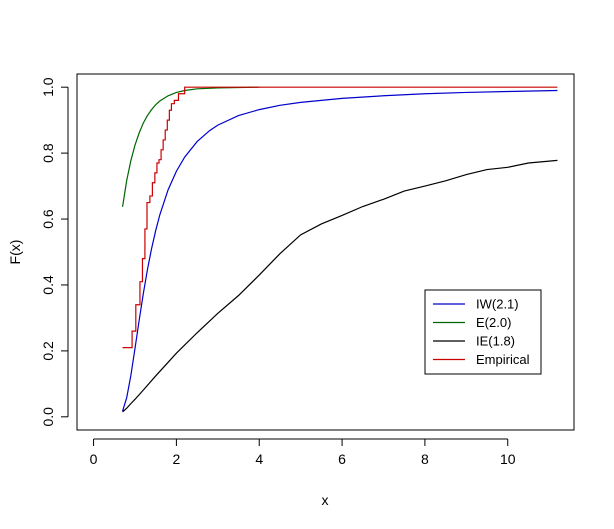  Describe the element at coordinates (48, 87) in the screenshot. I see `y-tick-label: 1.0` at that location.